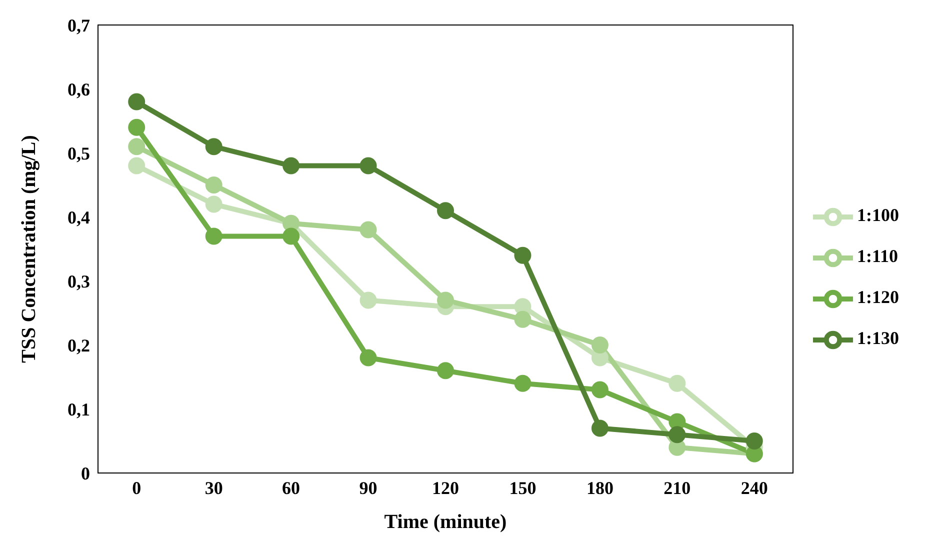 The image size is (927, 554). What do you see at coordinates (522, 488) in the screenshot?
I see `x-tick-label: 150` at bounding box center [522, 488].